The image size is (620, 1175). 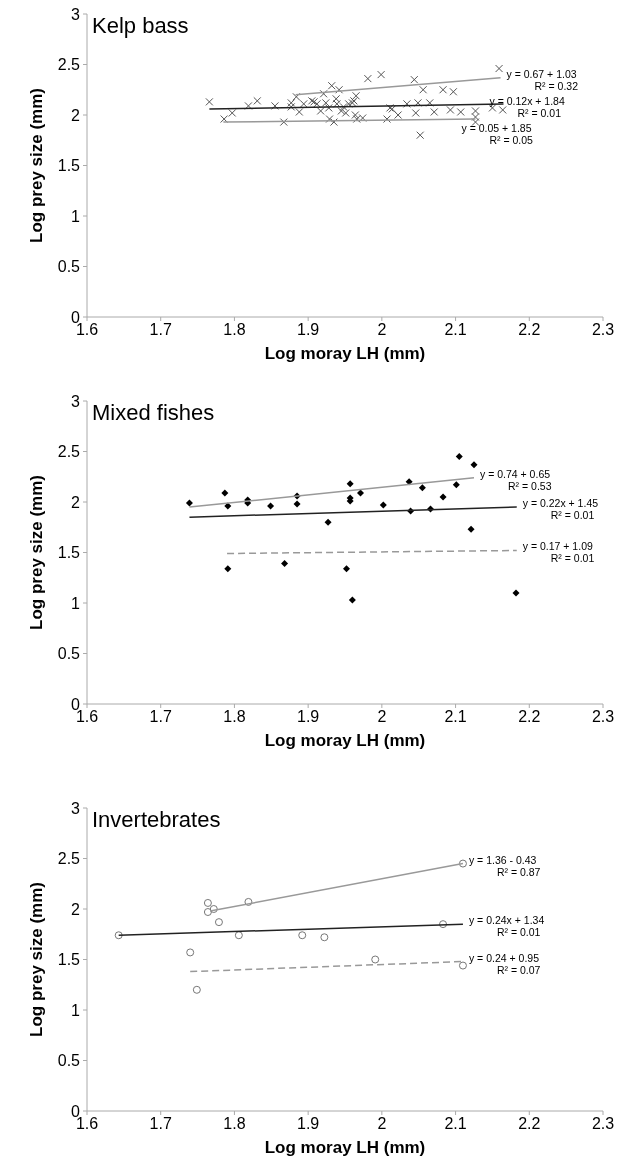 What do you see at coordinates (506, 926) in the screenshot?
I see `annotation: y = 0.24x + 1.34 R² = 0.01` at bounding box center [506, 926].